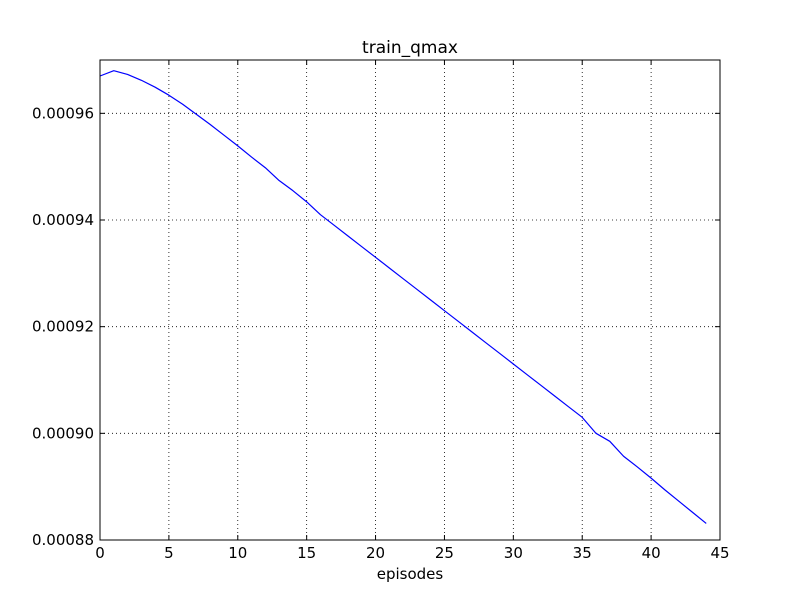 This screenshot has width=800, height=600. I want to click on x-tick-label: 20, so click(375, 553).